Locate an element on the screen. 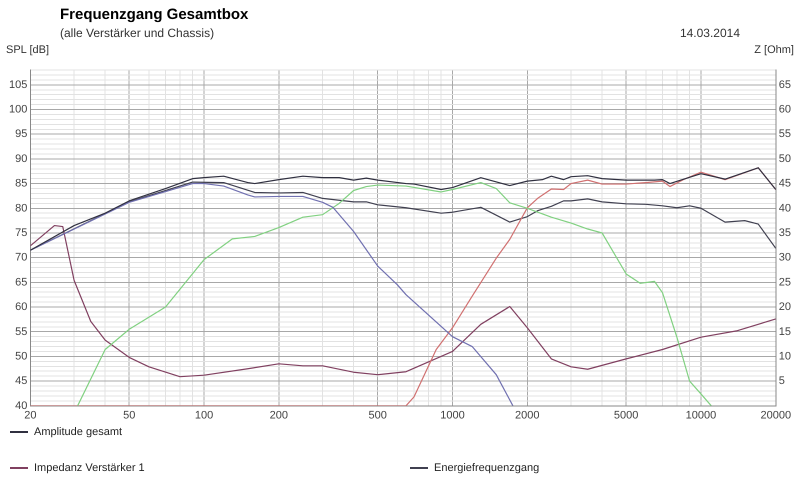 Image resolution: width=800 pixels, height=483 pixels. y-tick-label: 90 is located at coordinates (21, 158).